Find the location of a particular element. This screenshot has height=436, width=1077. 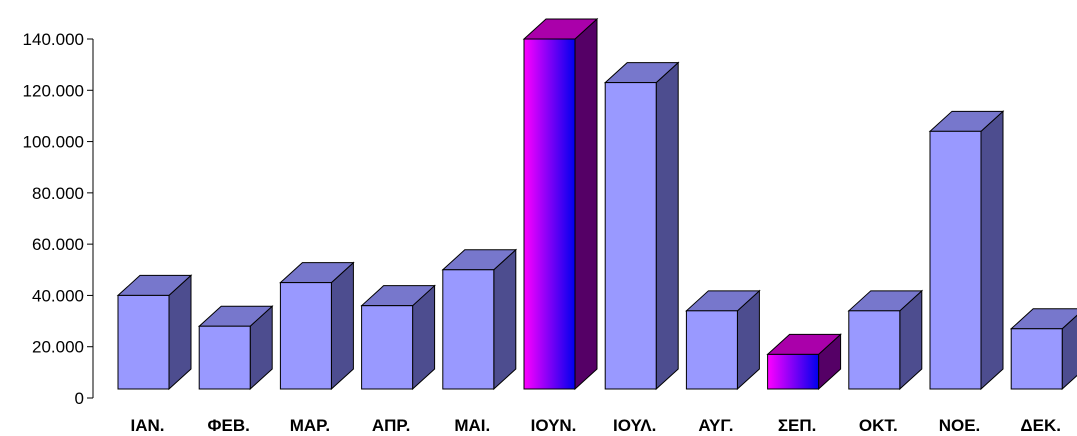

y-tick-label: 100.000 is located at coordinates (53, 142).